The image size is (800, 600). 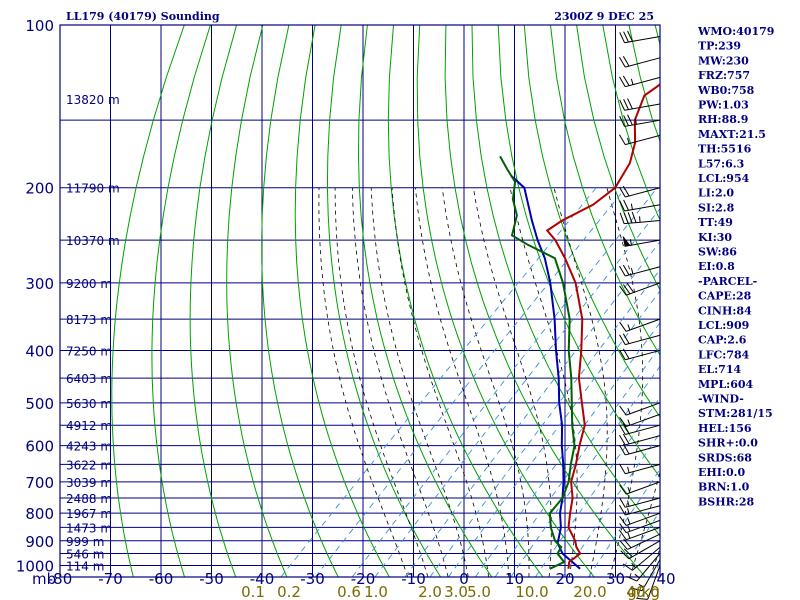 What do you see at coordinates (85, 555) in the screenshot?
I see `height-label: 546 m` at bounding box center [85, 555].